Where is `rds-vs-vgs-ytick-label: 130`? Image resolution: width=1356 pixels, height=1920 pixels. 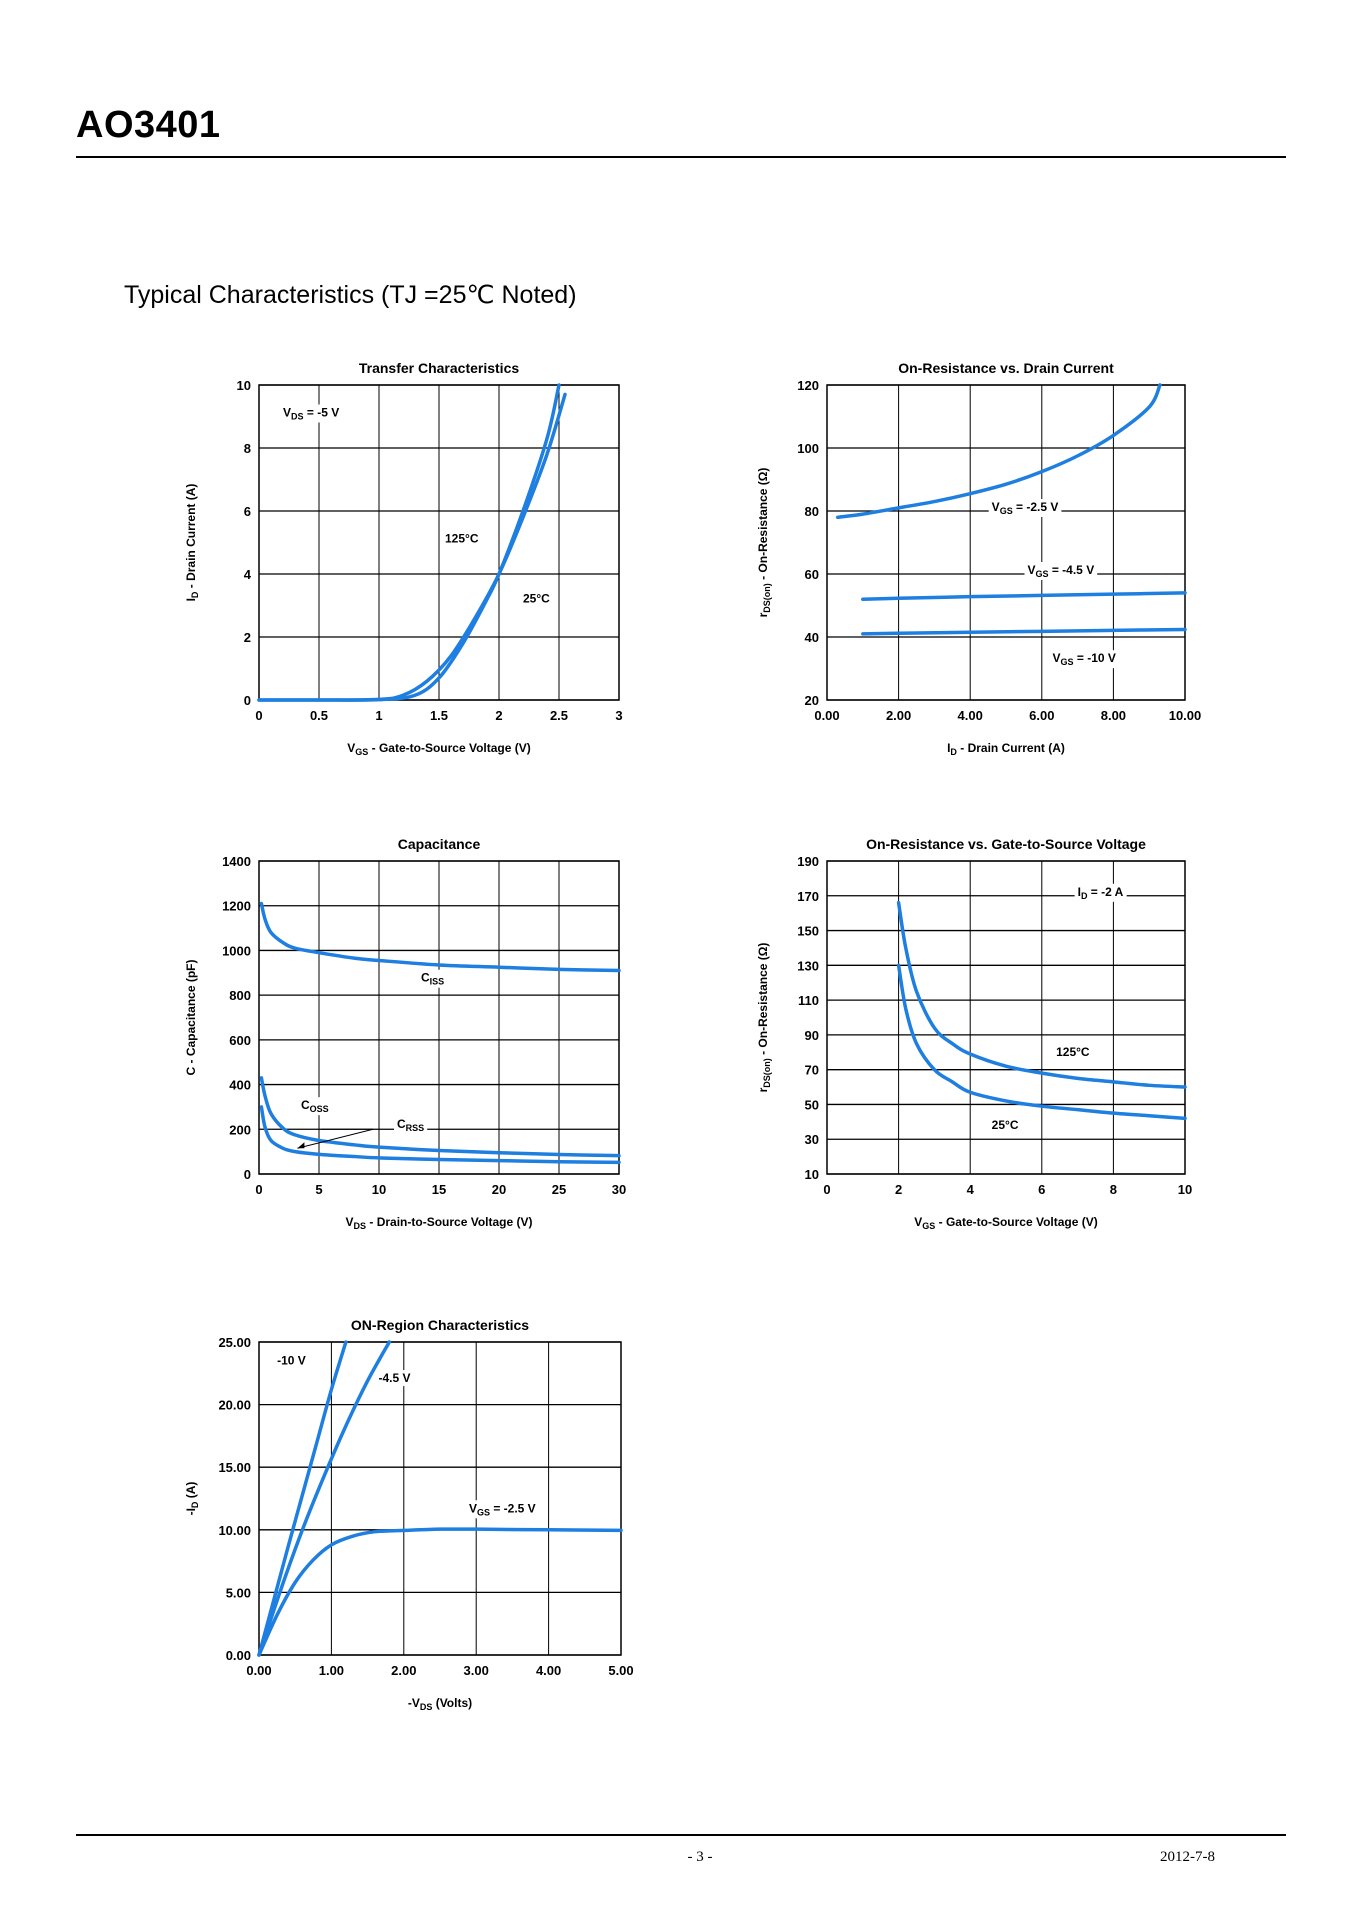
rds-vs-vgs-ytick-label: 130 is located at coordinates (808, 965).